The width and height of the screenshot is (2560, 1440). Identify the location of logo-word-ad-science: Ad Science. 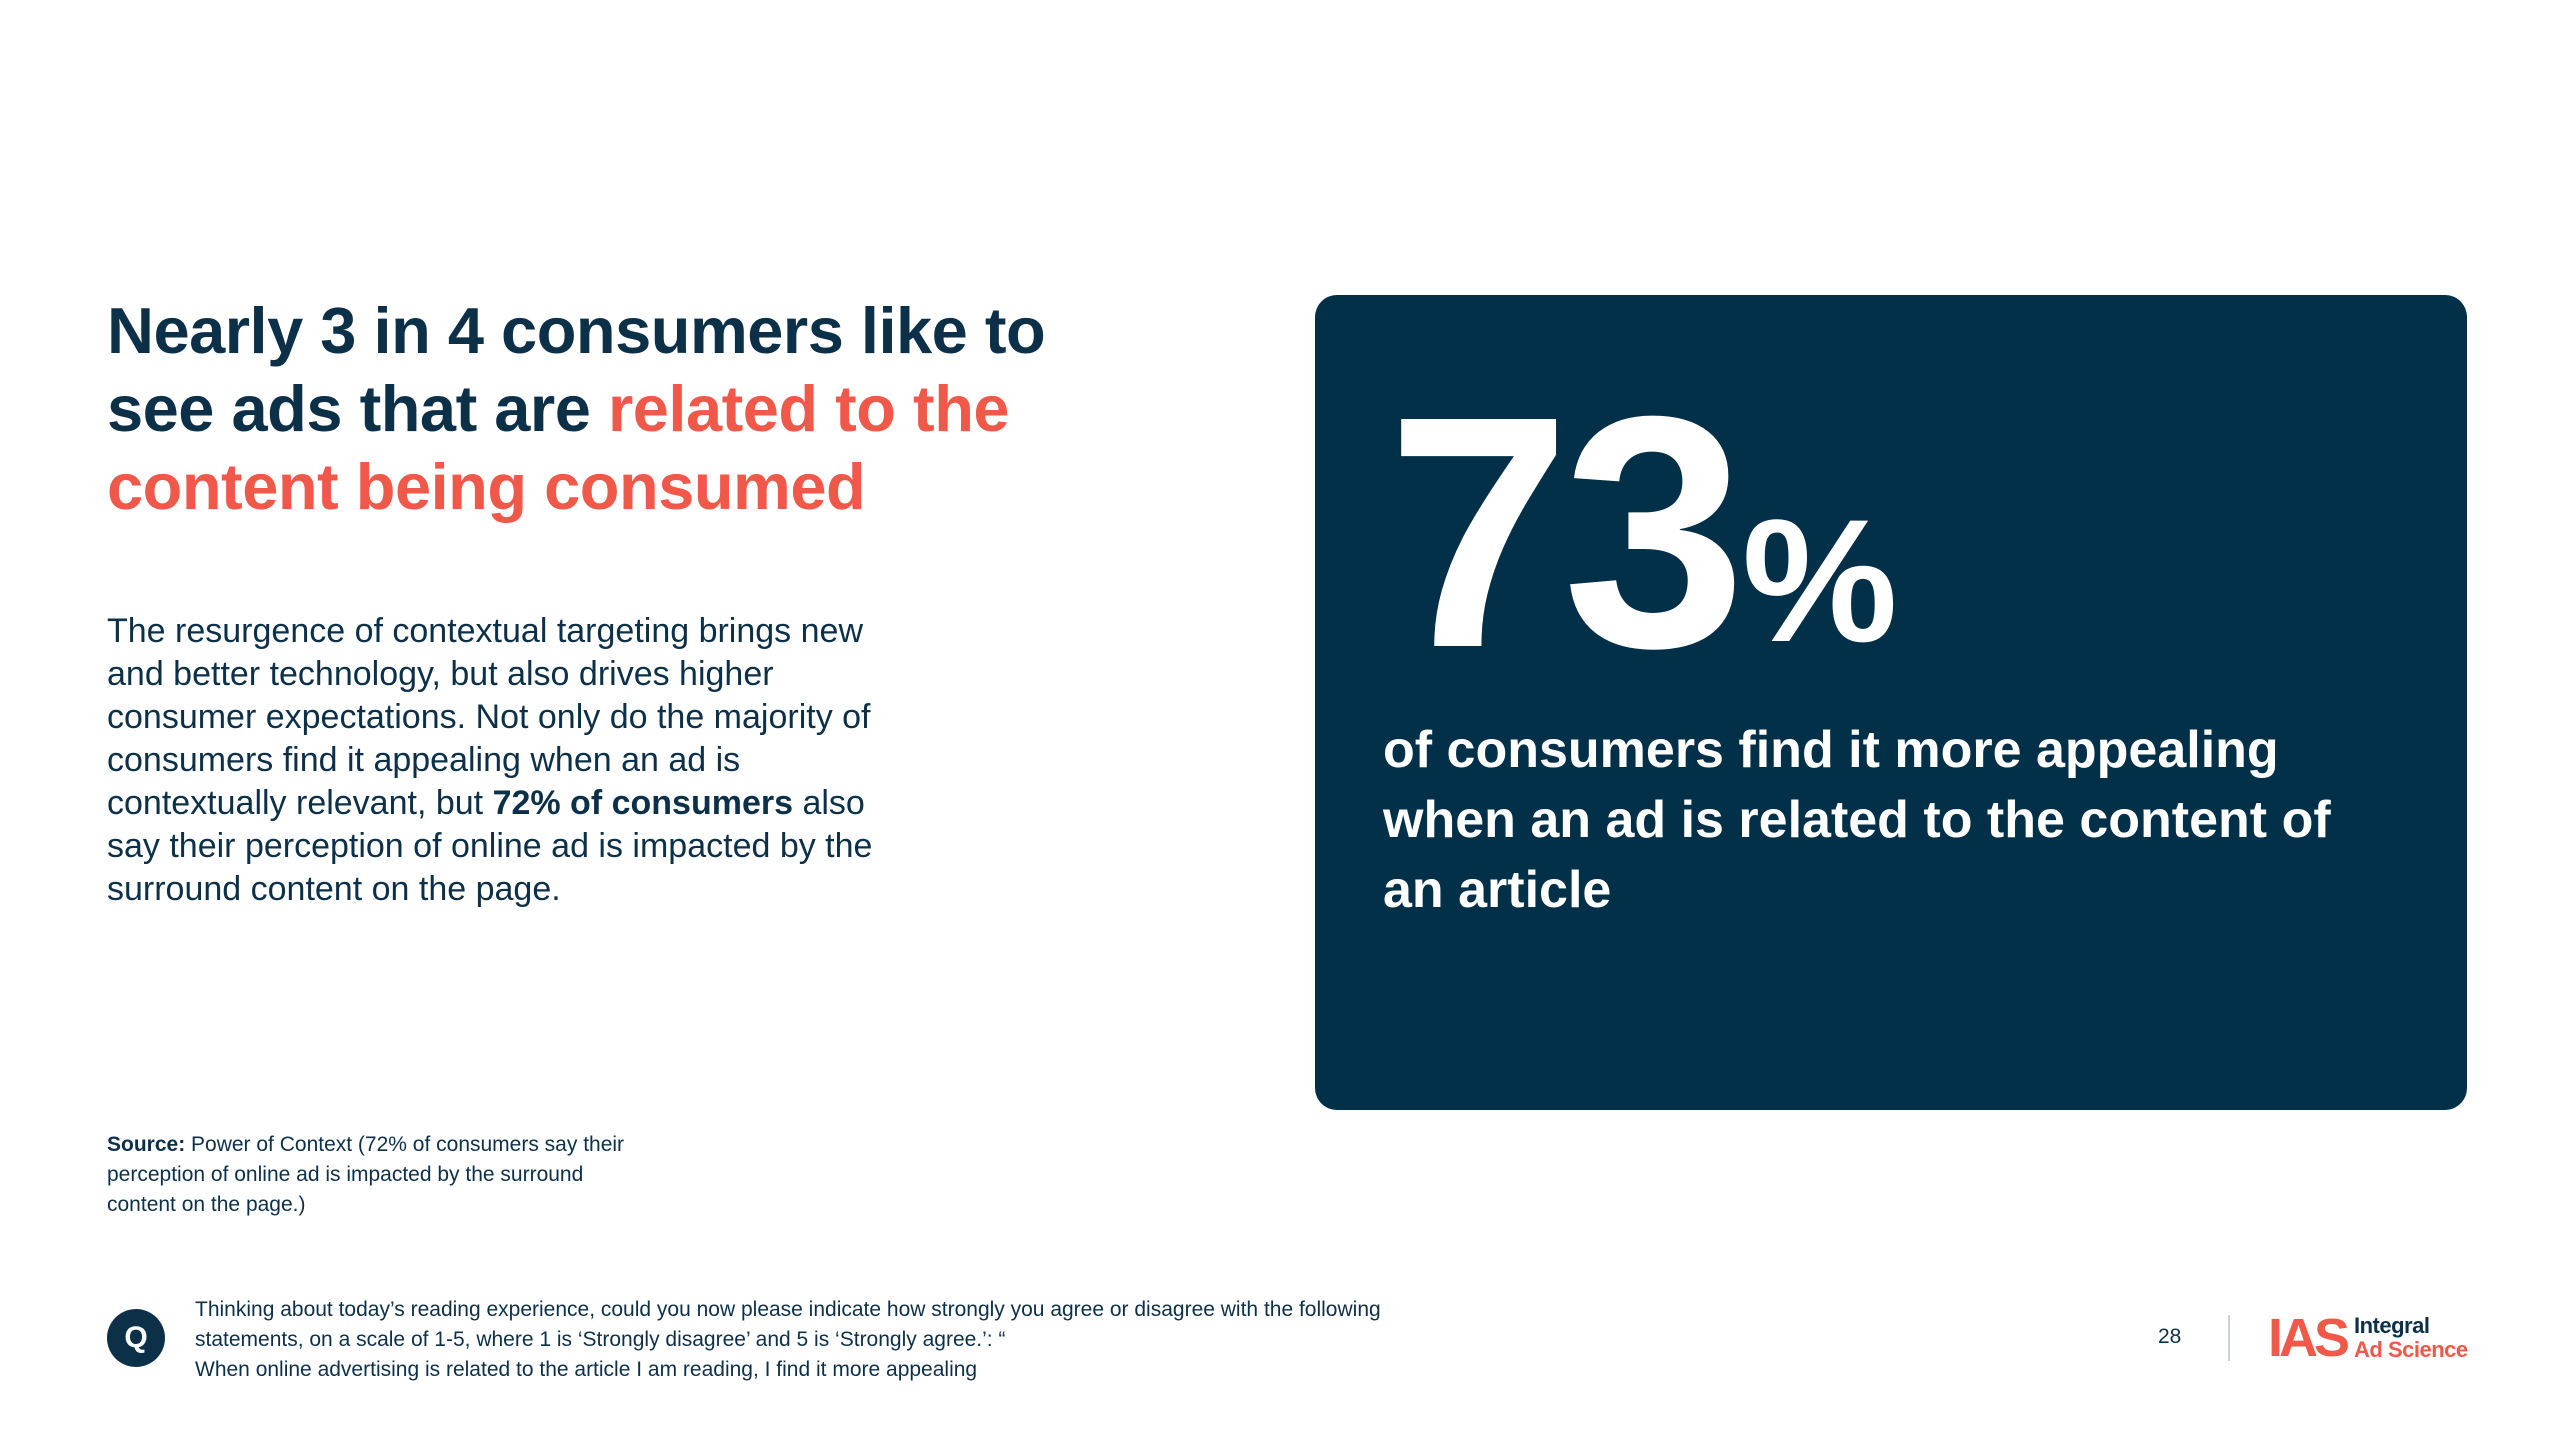
(2411, 1349).